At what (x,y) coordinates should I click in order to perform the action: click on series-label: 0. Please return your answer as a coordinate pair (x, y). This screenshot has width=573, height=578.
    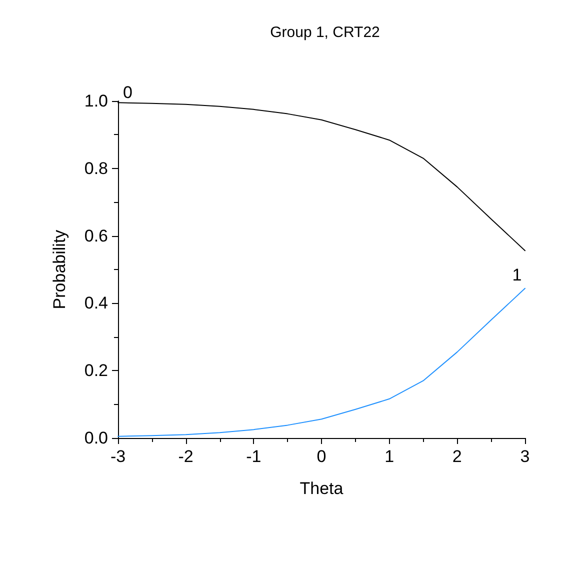
    Looking at the image, I should click on (127, 92).